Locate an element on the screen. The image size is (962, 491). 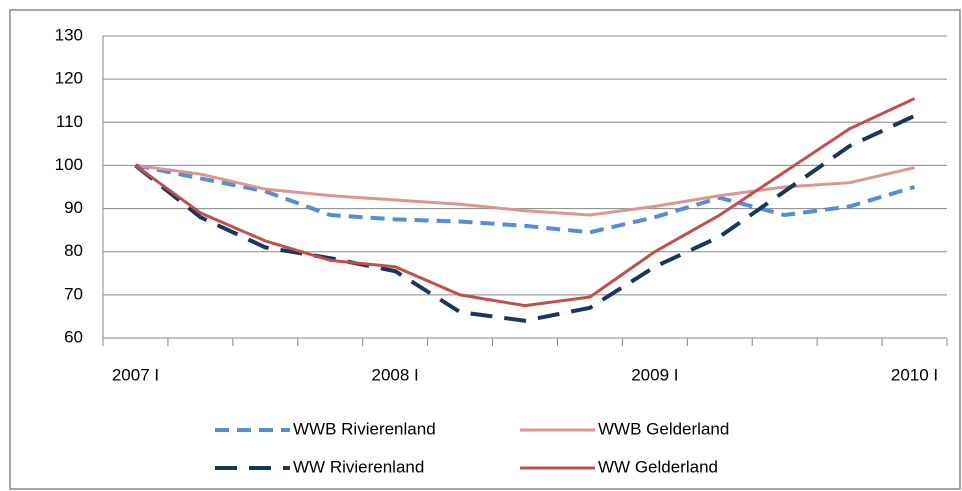
y-tick-label: 130 is located at coordinates (69, 34).